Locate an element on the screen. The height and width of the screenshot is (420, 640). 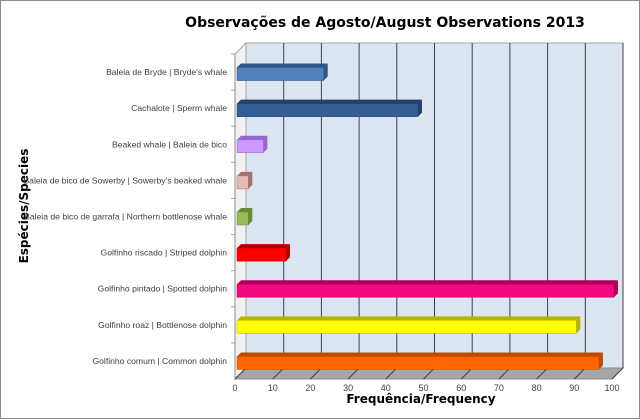
category-label: Golfinho riscado | Striped dolphin is located at coordinates (164, 253).